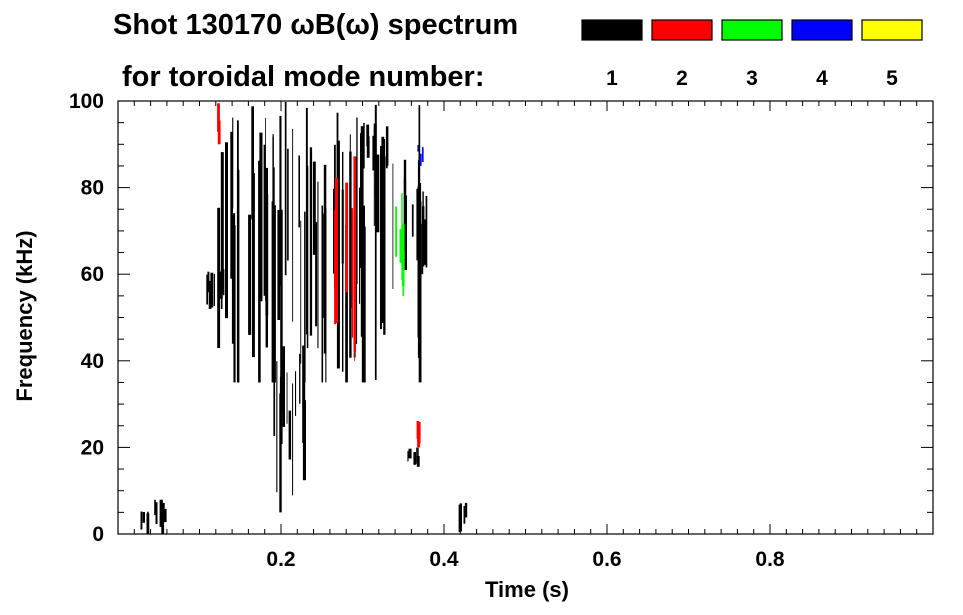  I want to click on y-tick-label: 80, so click(92, 188).